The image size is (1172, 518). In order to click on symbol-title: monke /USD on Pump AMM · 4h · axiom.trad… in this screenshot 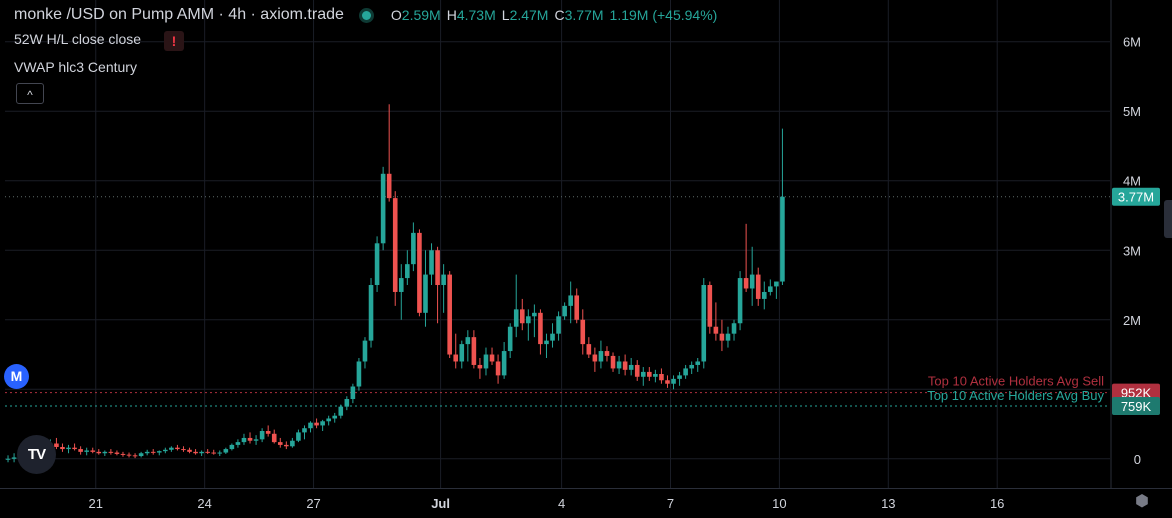, I will do `click(179, 14)`.